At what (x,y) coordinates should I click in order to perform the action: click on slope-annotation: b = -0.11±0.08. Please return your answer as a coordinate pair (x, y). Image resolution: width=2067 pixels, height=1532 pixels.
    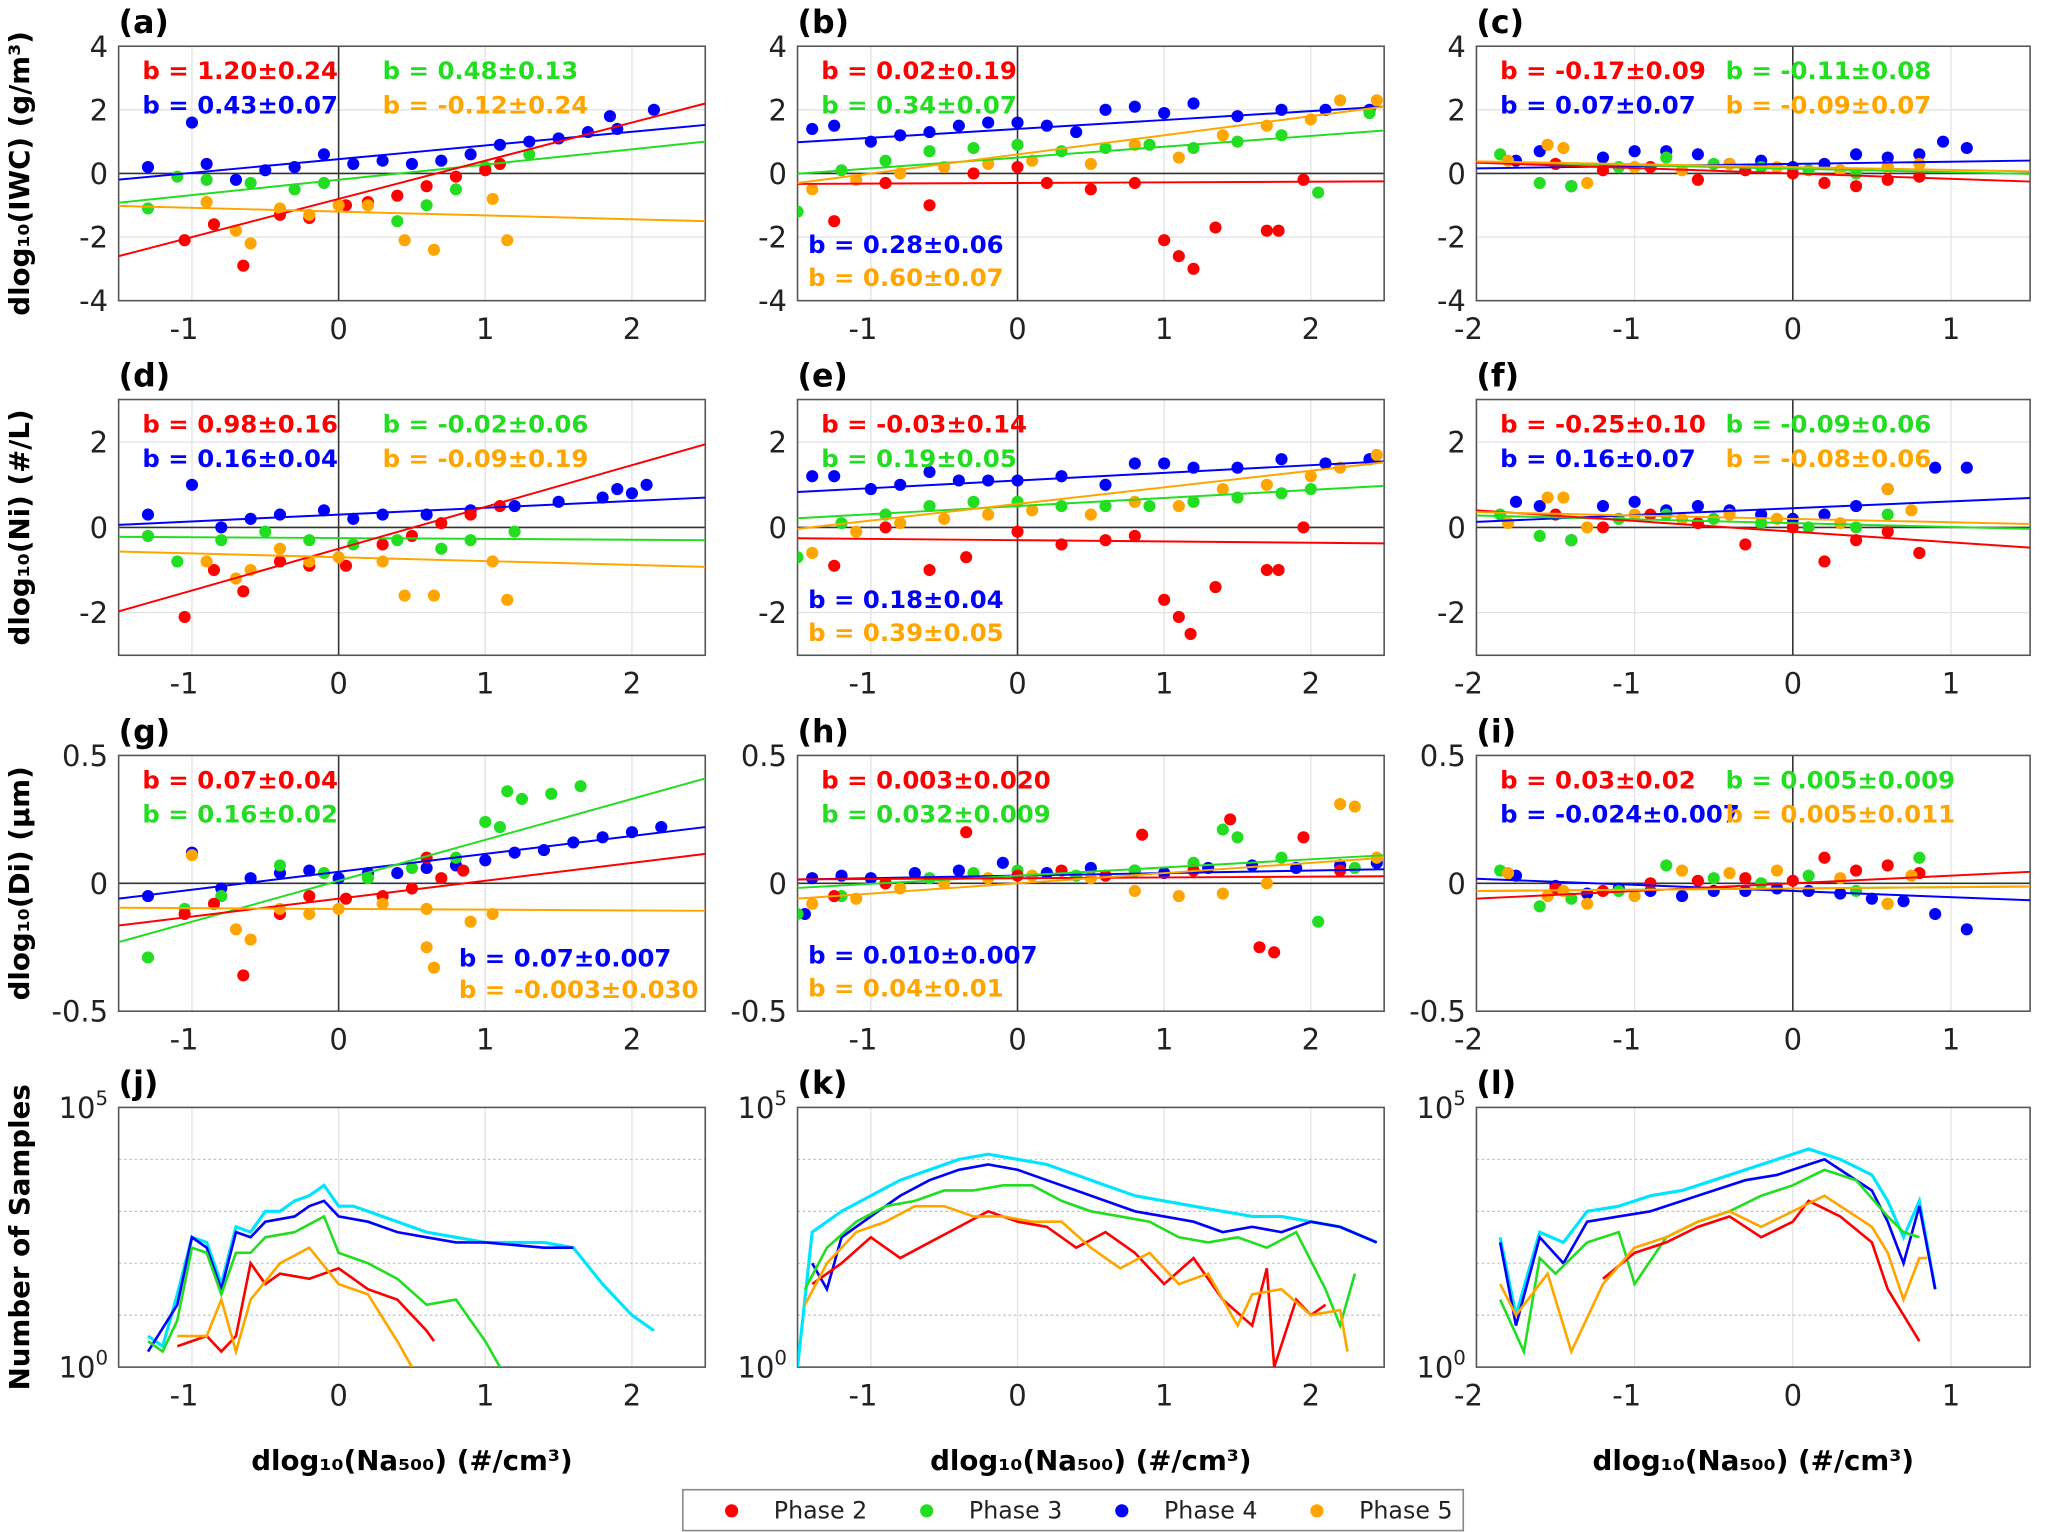
    Looking at the image, I should click on (1829, 70).